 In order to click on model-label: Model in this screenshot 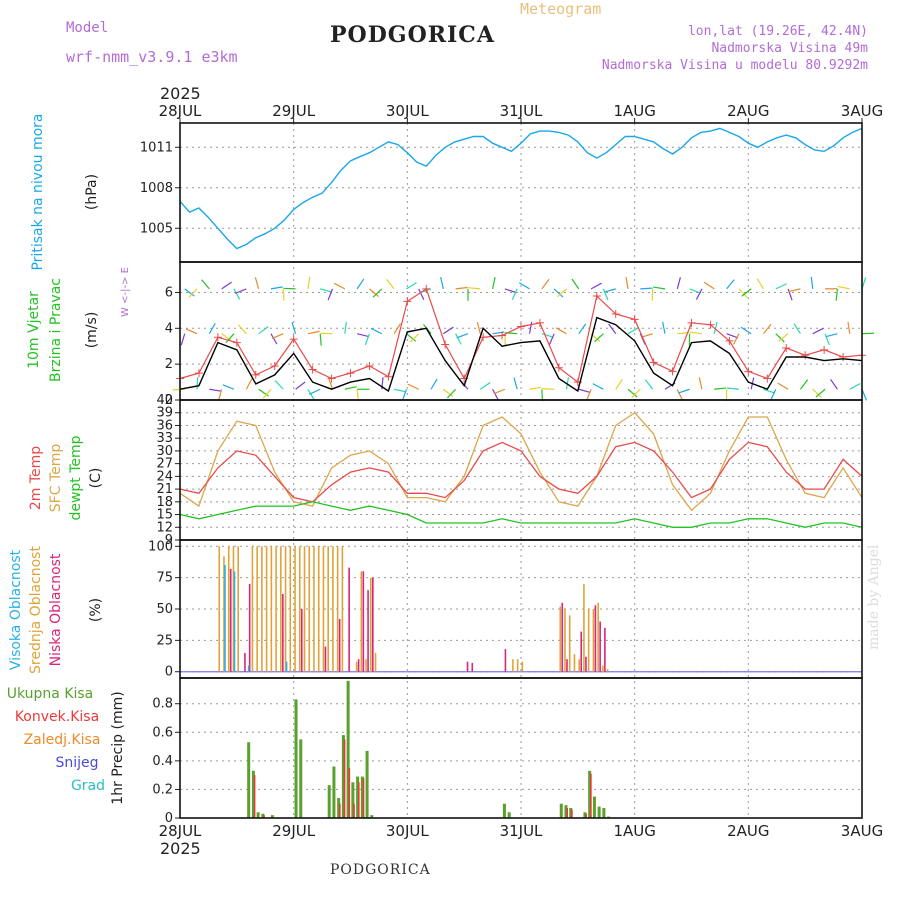, I will do `click(87, 28)`.